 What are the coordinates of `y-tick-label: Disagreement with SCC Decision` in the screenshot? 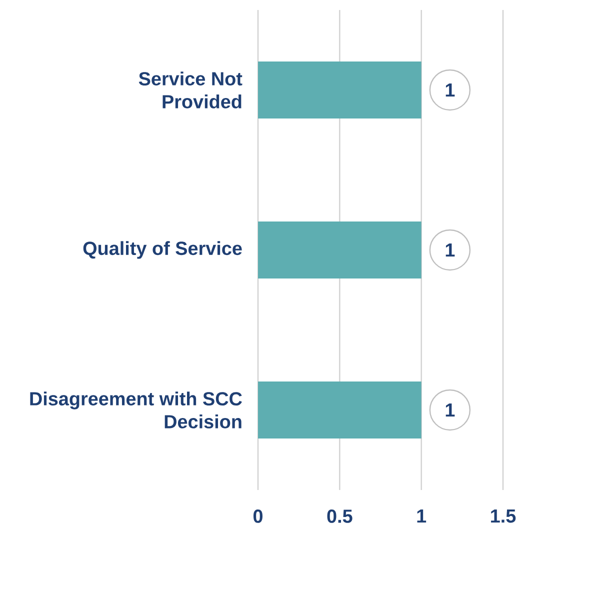 It's located at (136, 410).